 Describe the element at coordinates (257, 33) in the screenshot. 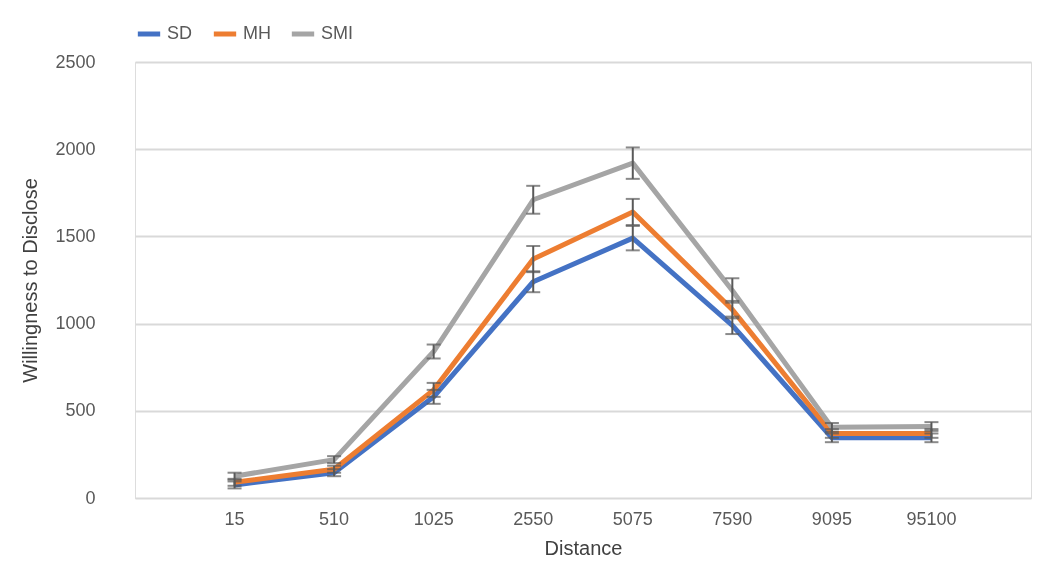

I see `legend-label: MH` at that location.